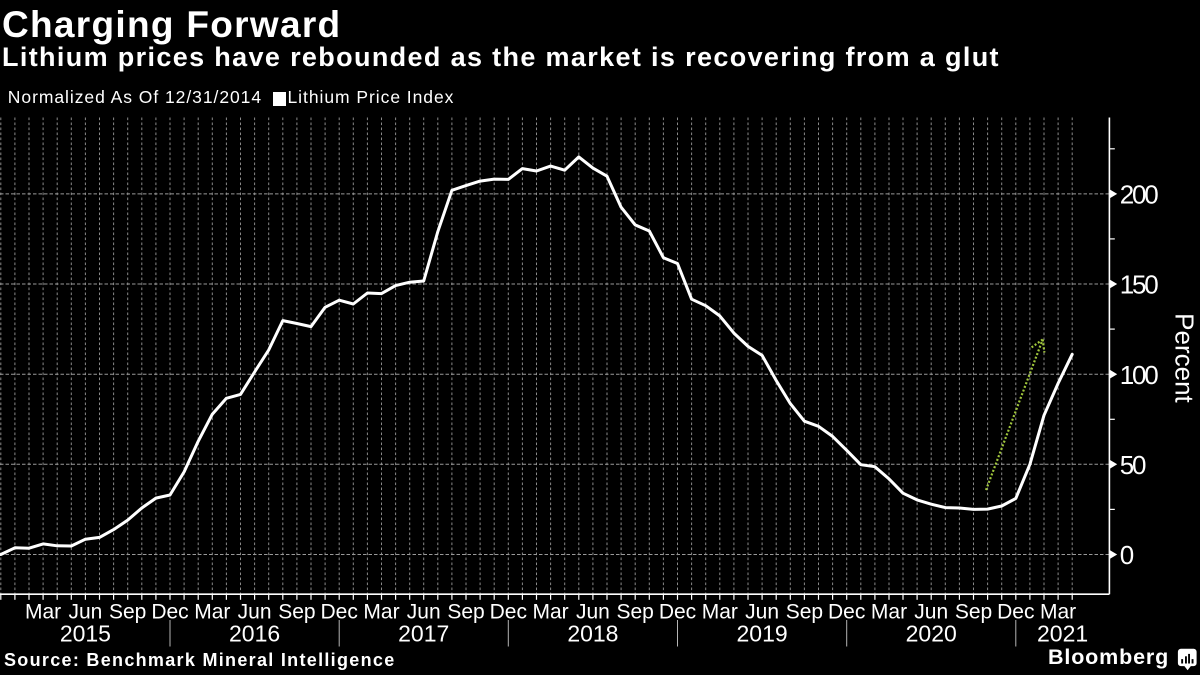 Image resolution: width=1200 pixels, height=675 pixels. What do you see at coordinates (1185, 358) in the screenshot?
I see `svg-text: Percent` at bounding box center [1185, 358].